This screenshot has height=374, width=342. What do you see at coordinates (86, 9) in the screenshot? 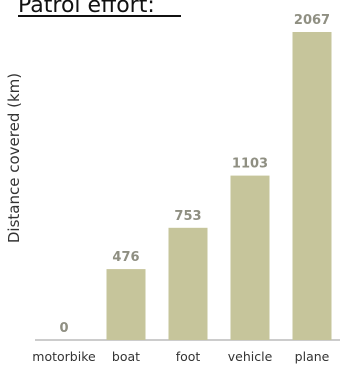
I see `chart-title: Patrol effort:` at bounding box center [86, 9].